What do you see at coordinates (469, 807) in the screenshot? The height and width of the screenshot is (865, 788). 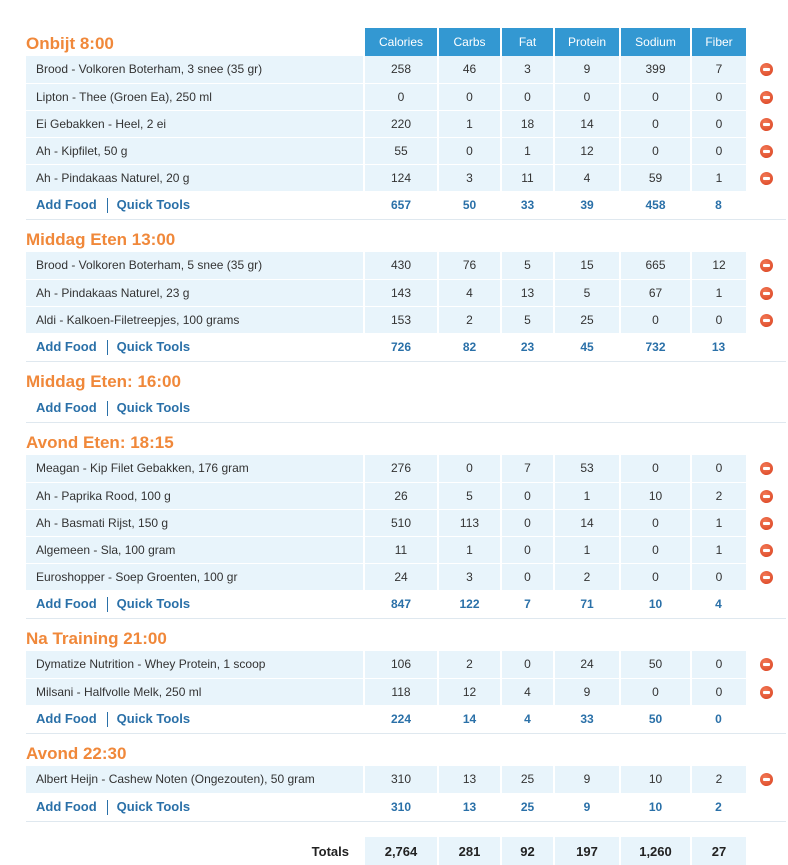 I see `meal-total-carbs: 13` at bounding box center [469, 807].